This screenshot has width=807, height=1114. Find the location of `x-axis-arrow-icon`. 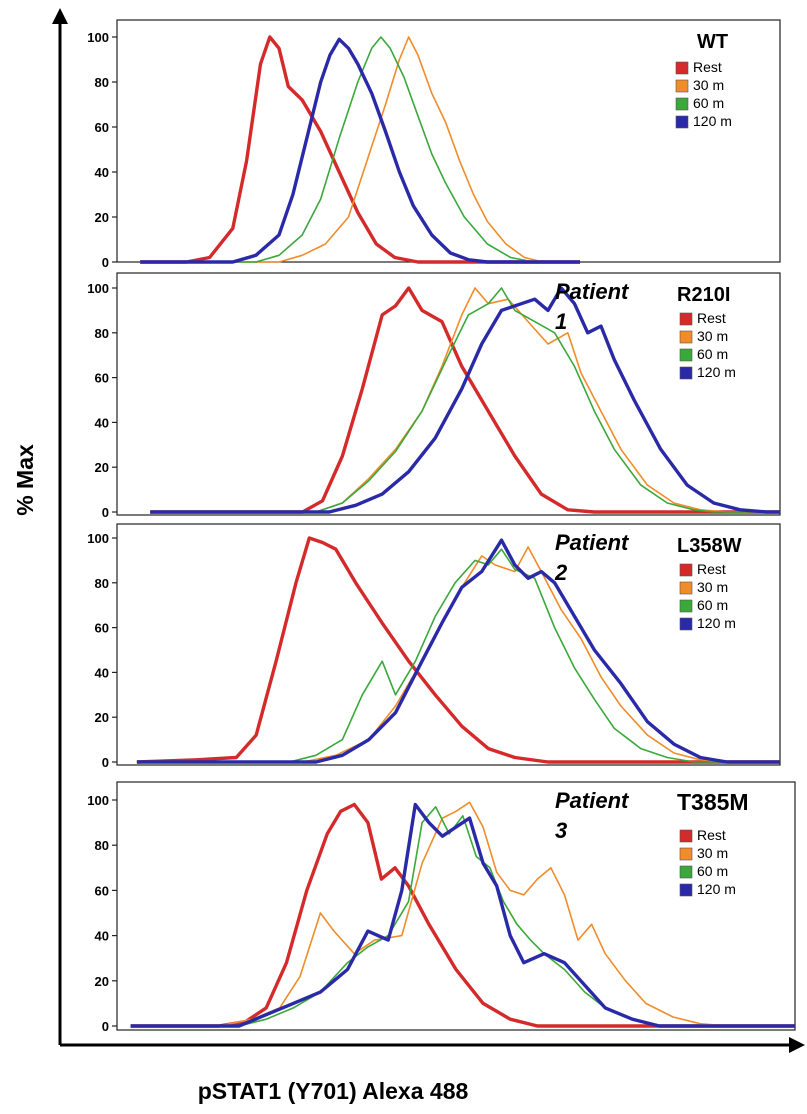

x-axis-arrow-icon is located at coordinates (797, 1045).